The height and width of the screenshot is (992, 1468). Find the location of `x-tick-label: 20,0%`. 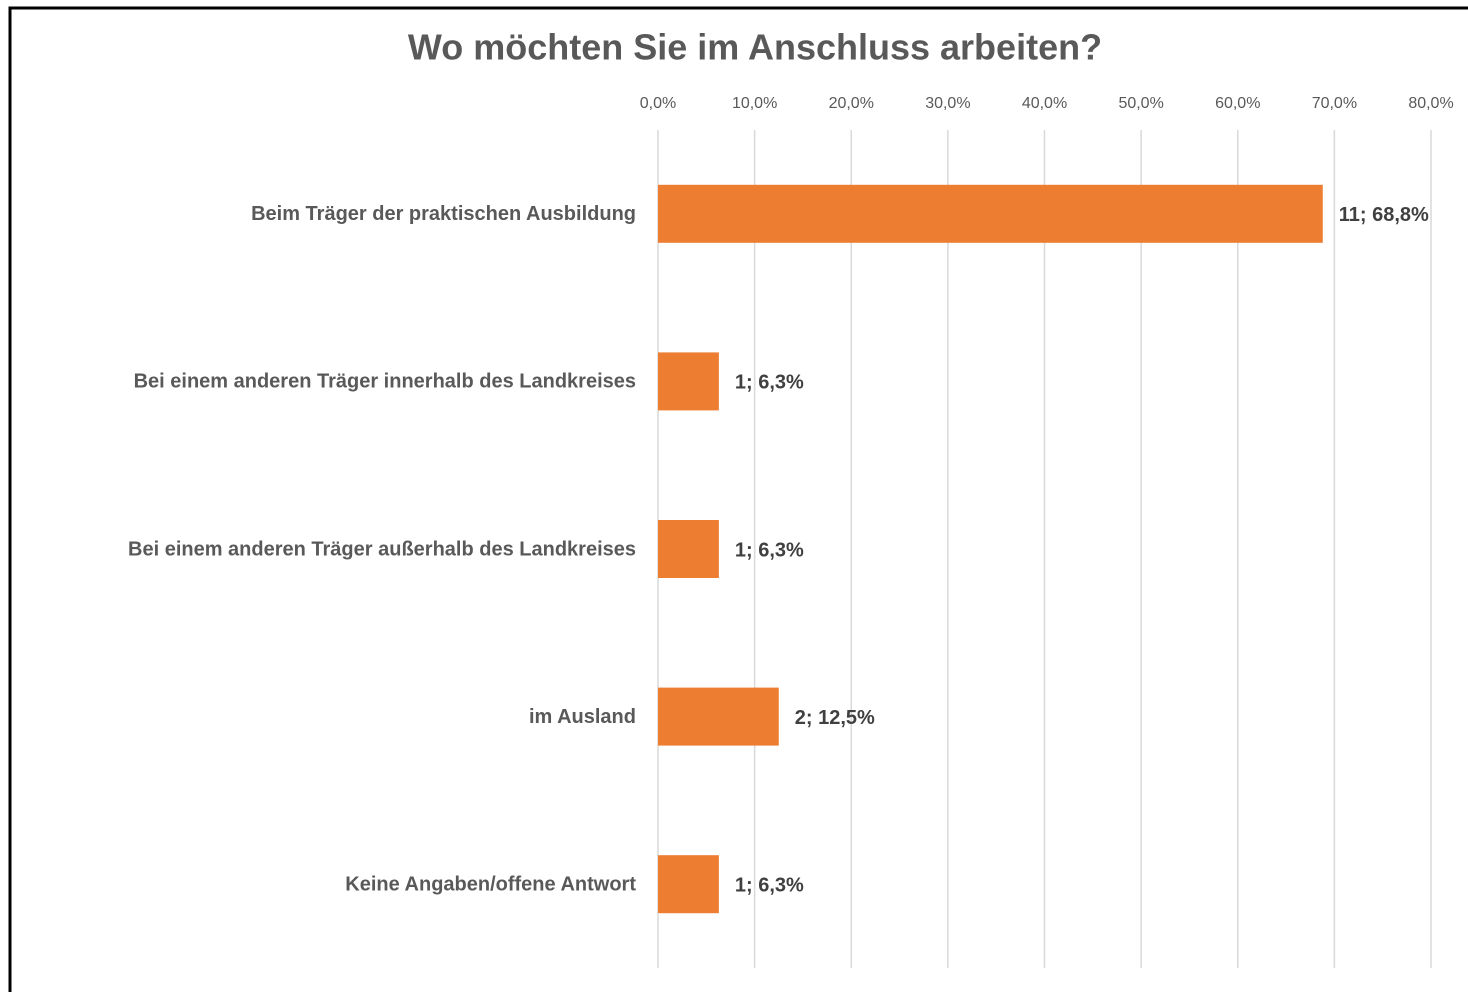

x-tick-label: 20,0% is located at coordinates (851, 103).